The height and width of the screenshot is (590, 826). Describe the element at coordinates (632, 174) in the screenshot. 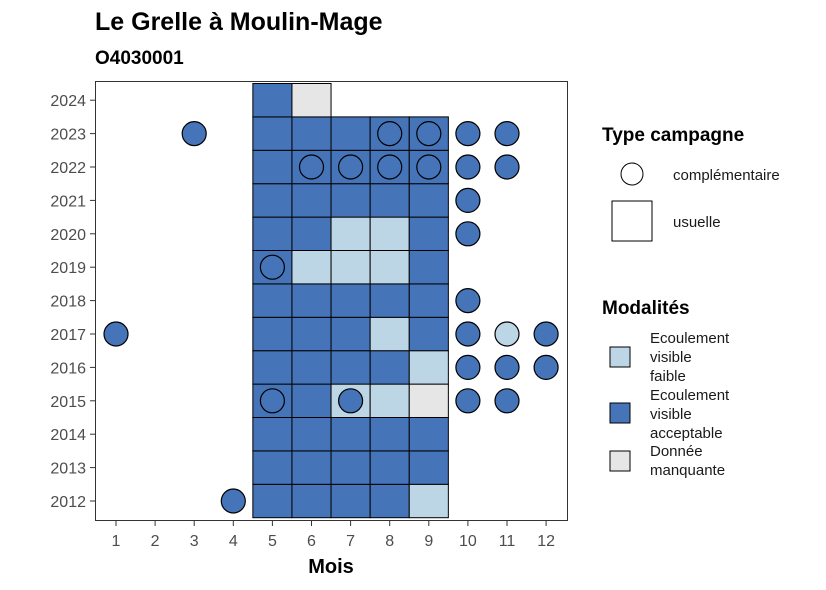

I see `legend-circle-symbol` at that location.